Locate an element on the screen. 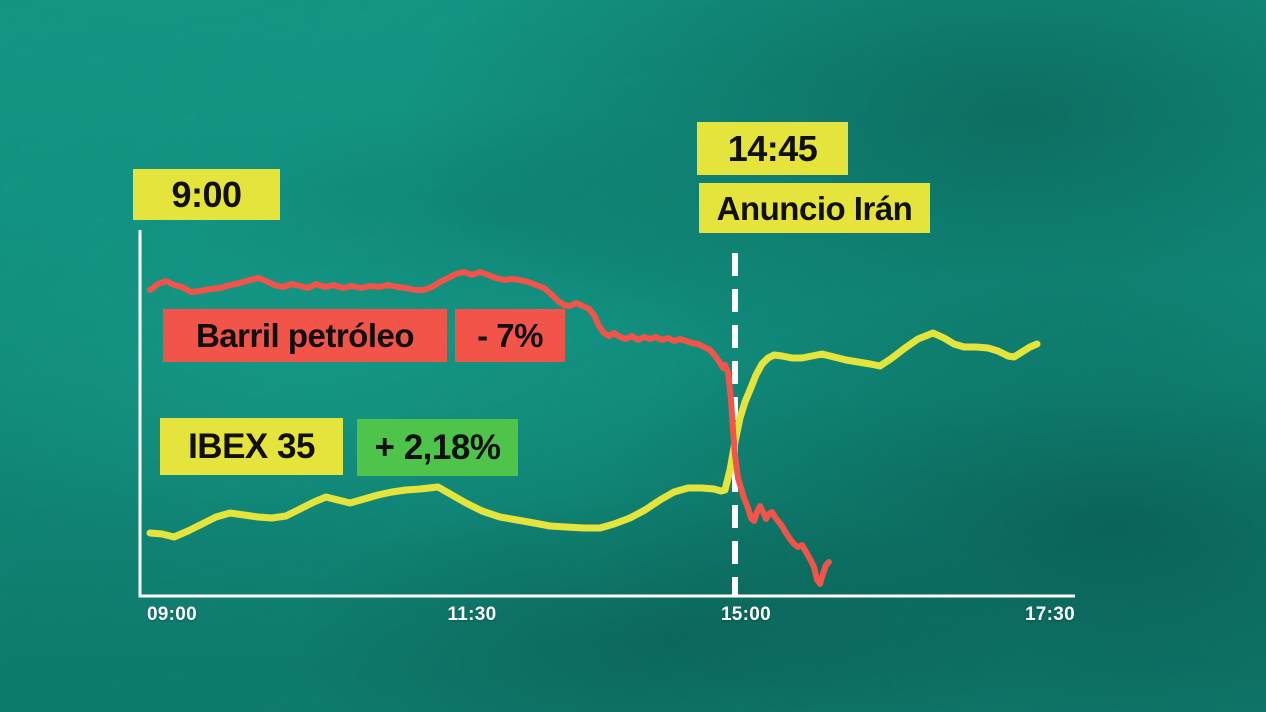 The image size is (1266, 712). event-name-badge: Anuncio Irán is located at coordinates (814, 208).